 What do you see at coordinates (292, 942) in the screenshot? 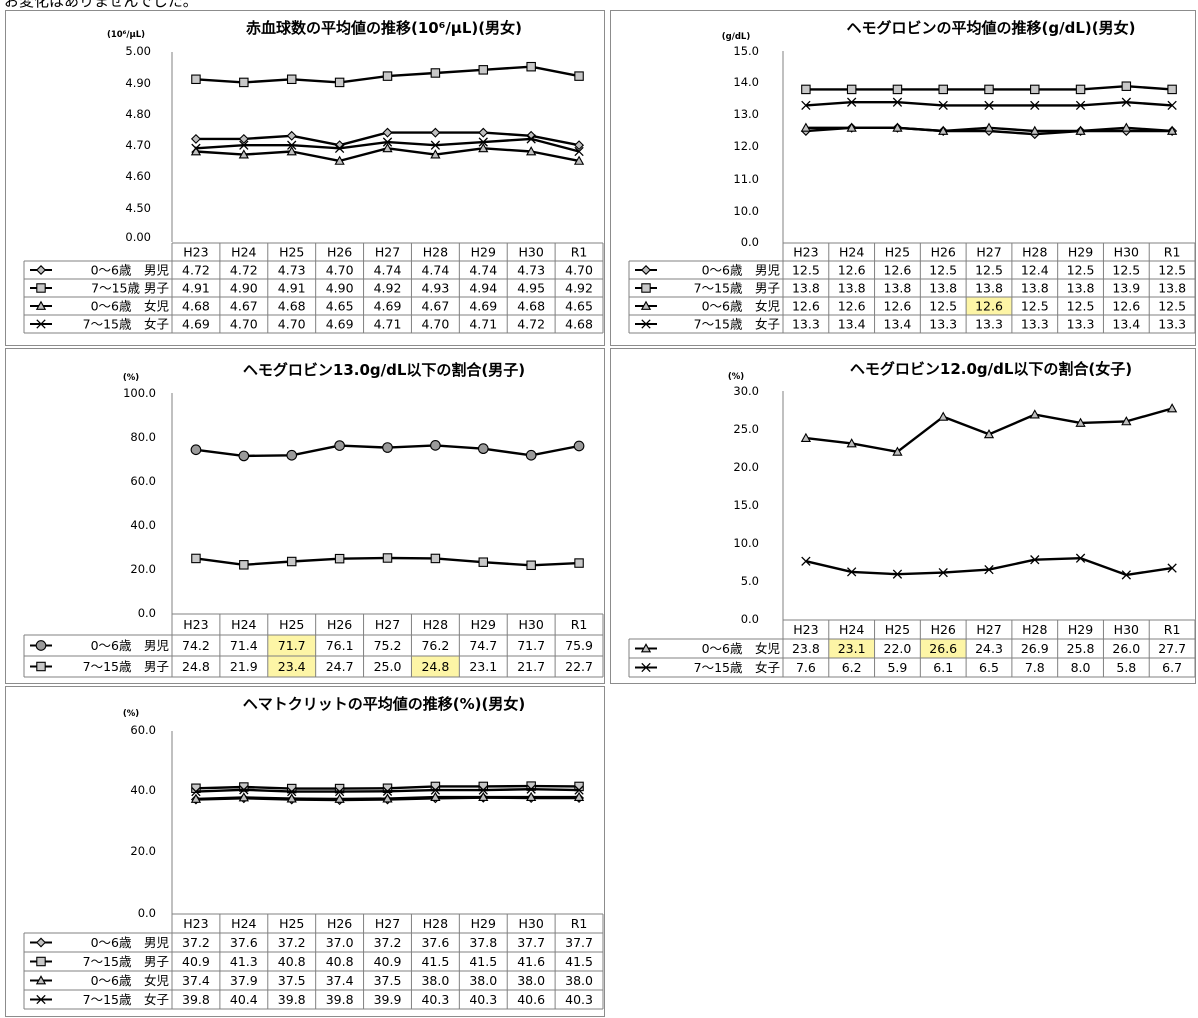
I see `data-label: 37.2` at bounding box center [292, 942].